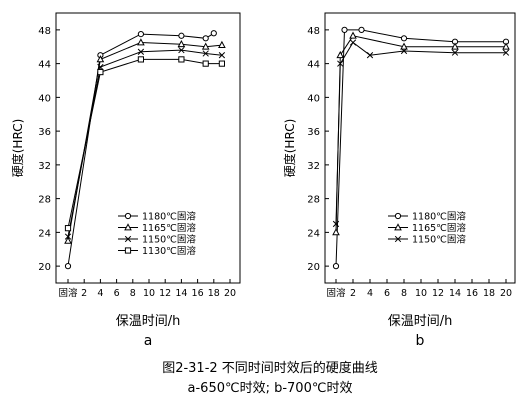  What do you see at coordinates (336, 293) in the screenshot?
I see `x-tick-label: 固溶` at bounding box center [336, 293].